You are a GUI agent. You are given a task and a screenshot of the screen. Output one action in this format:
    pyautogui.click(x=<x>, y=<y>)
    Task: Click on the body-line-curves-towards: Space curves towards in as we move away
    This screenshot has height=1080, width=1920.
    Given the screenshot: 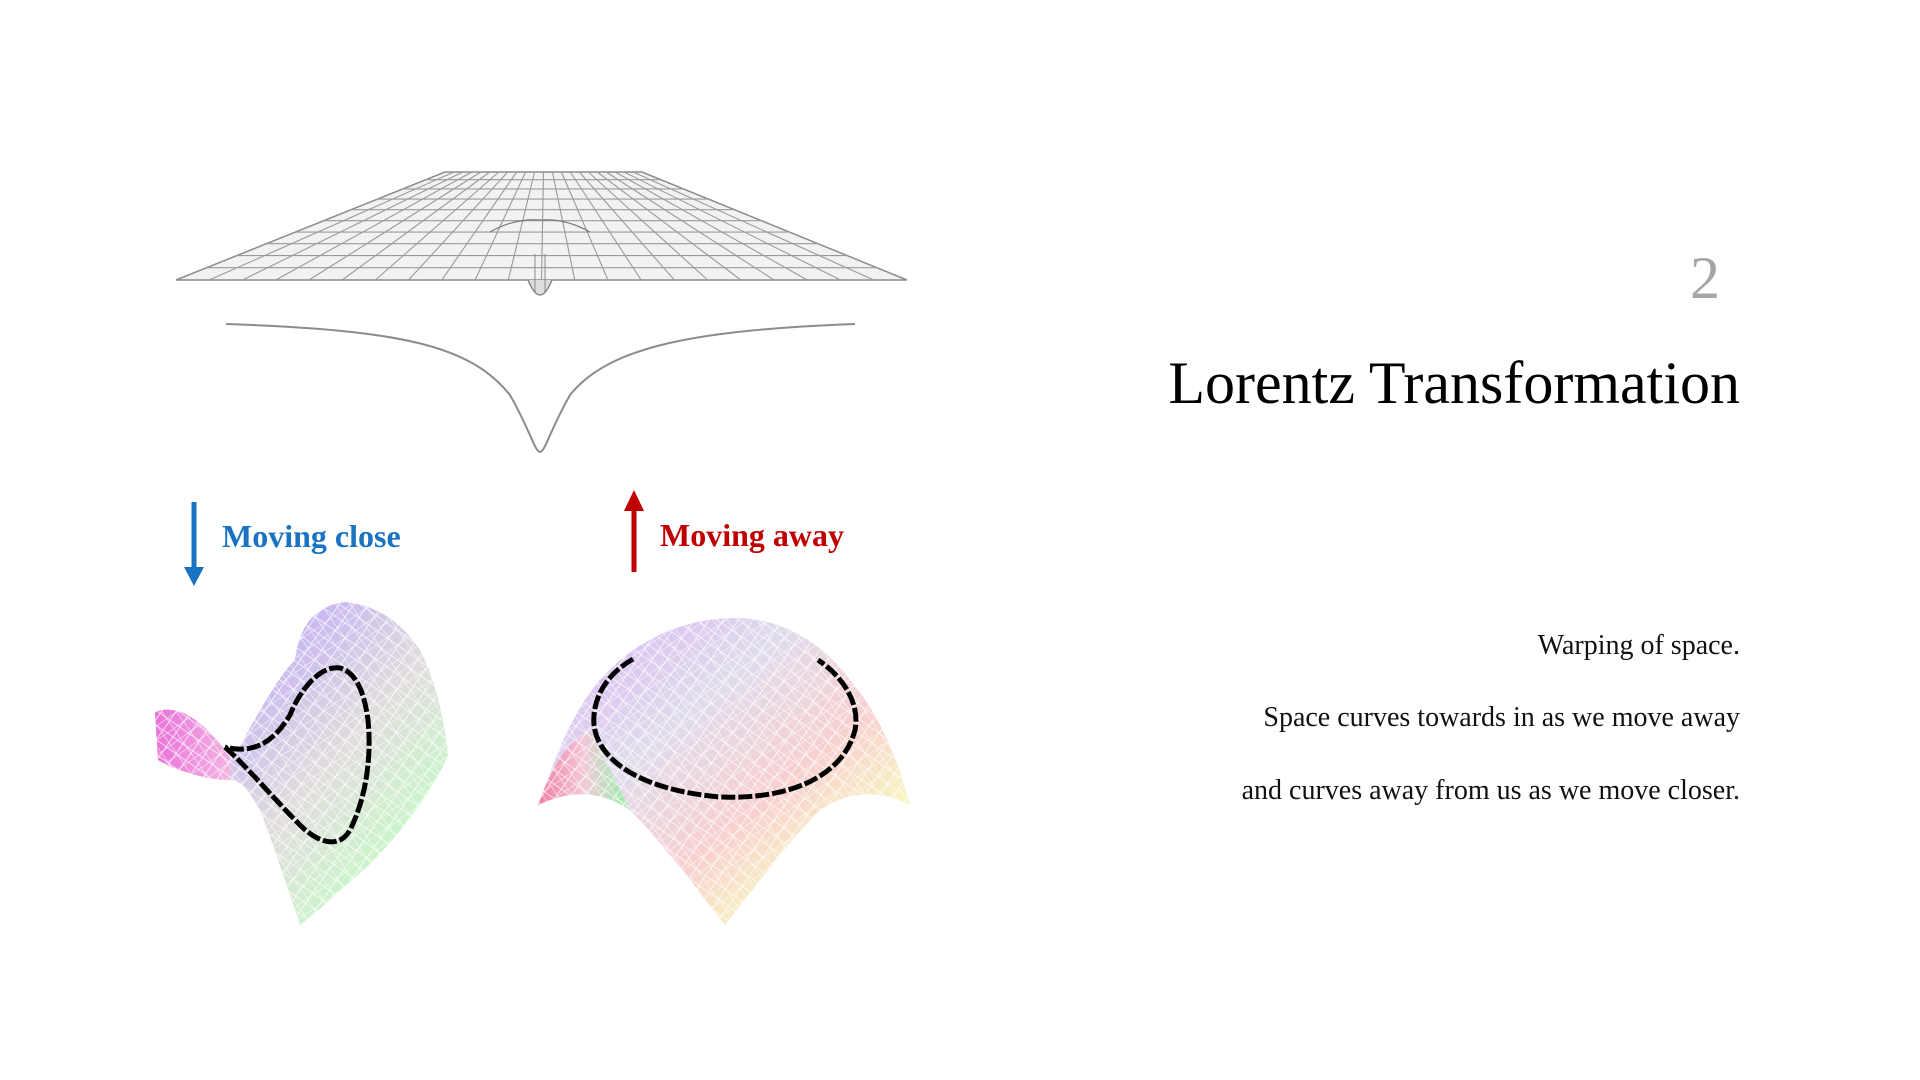 What is the action you would take?
    pyautogui.click(x=1501, y=717)
    